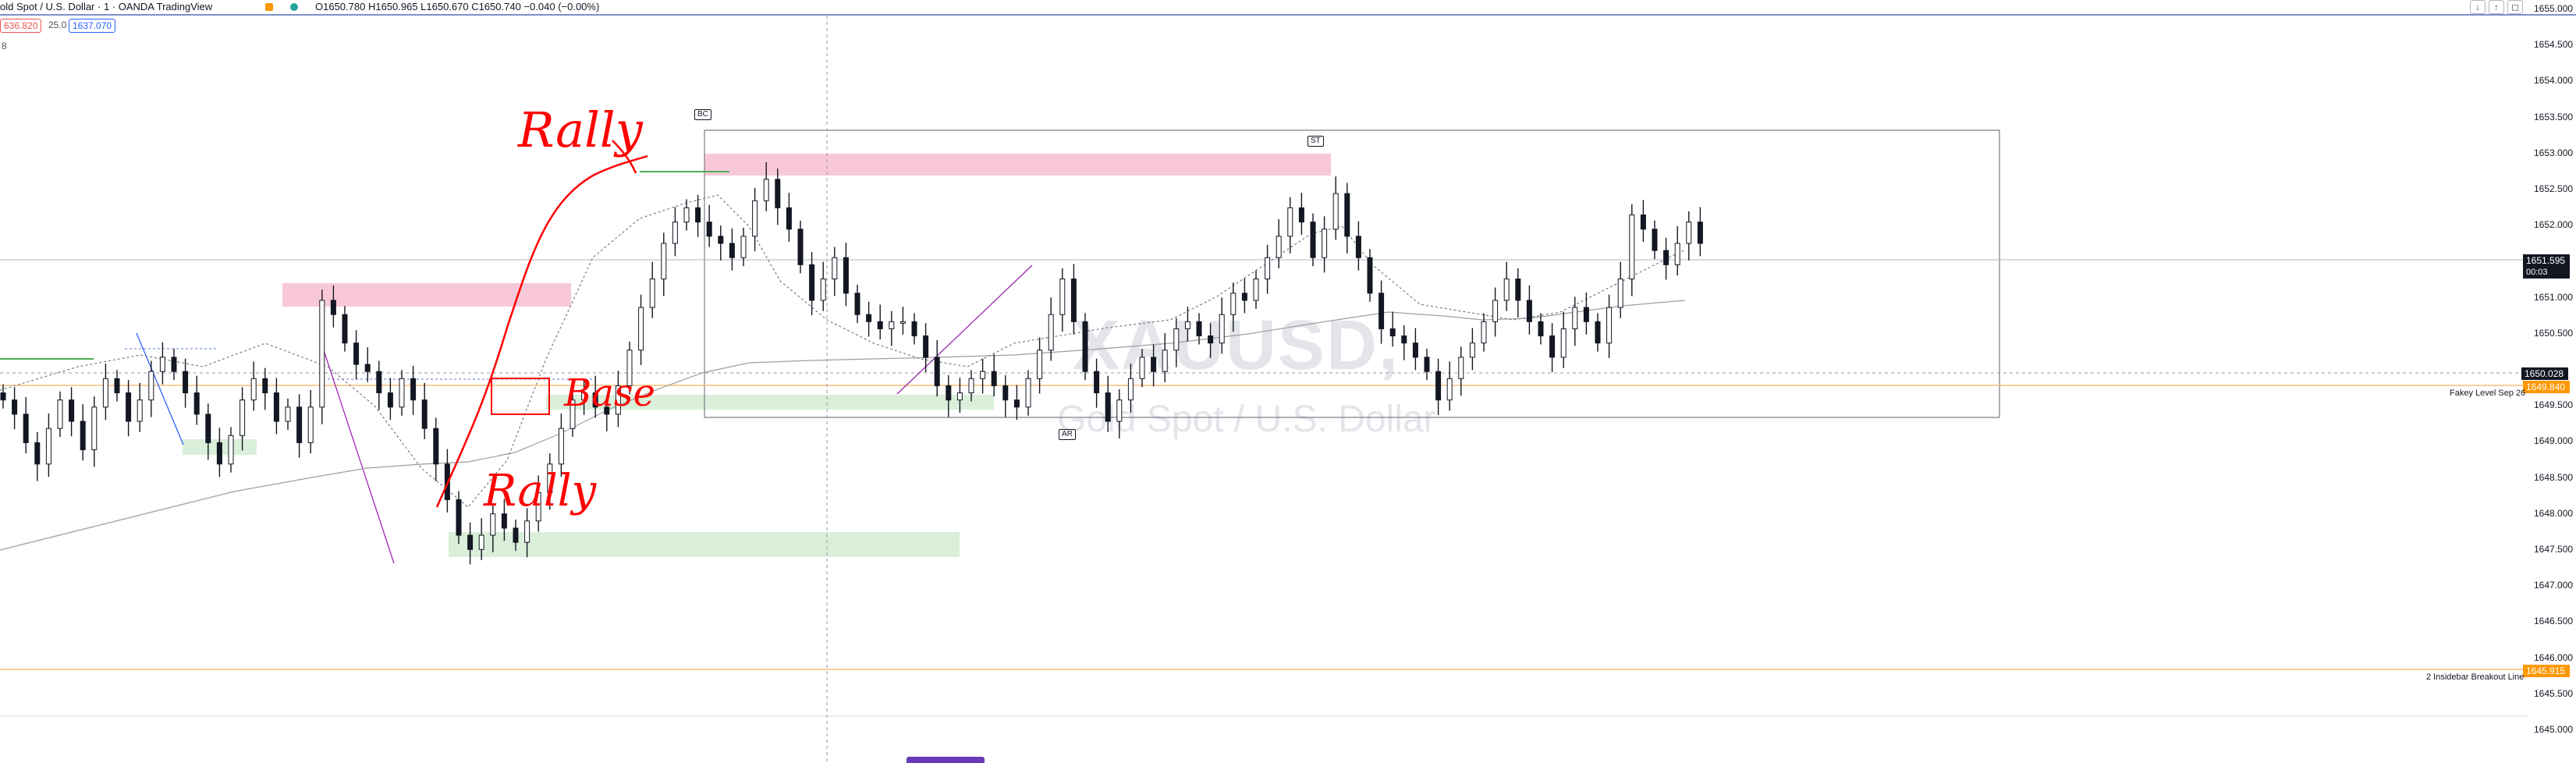  What do you see at coordinates (2554, 549) in the screenshot?
I see `price-axis-label: 1647.500` at bounding box center [2554, 549].